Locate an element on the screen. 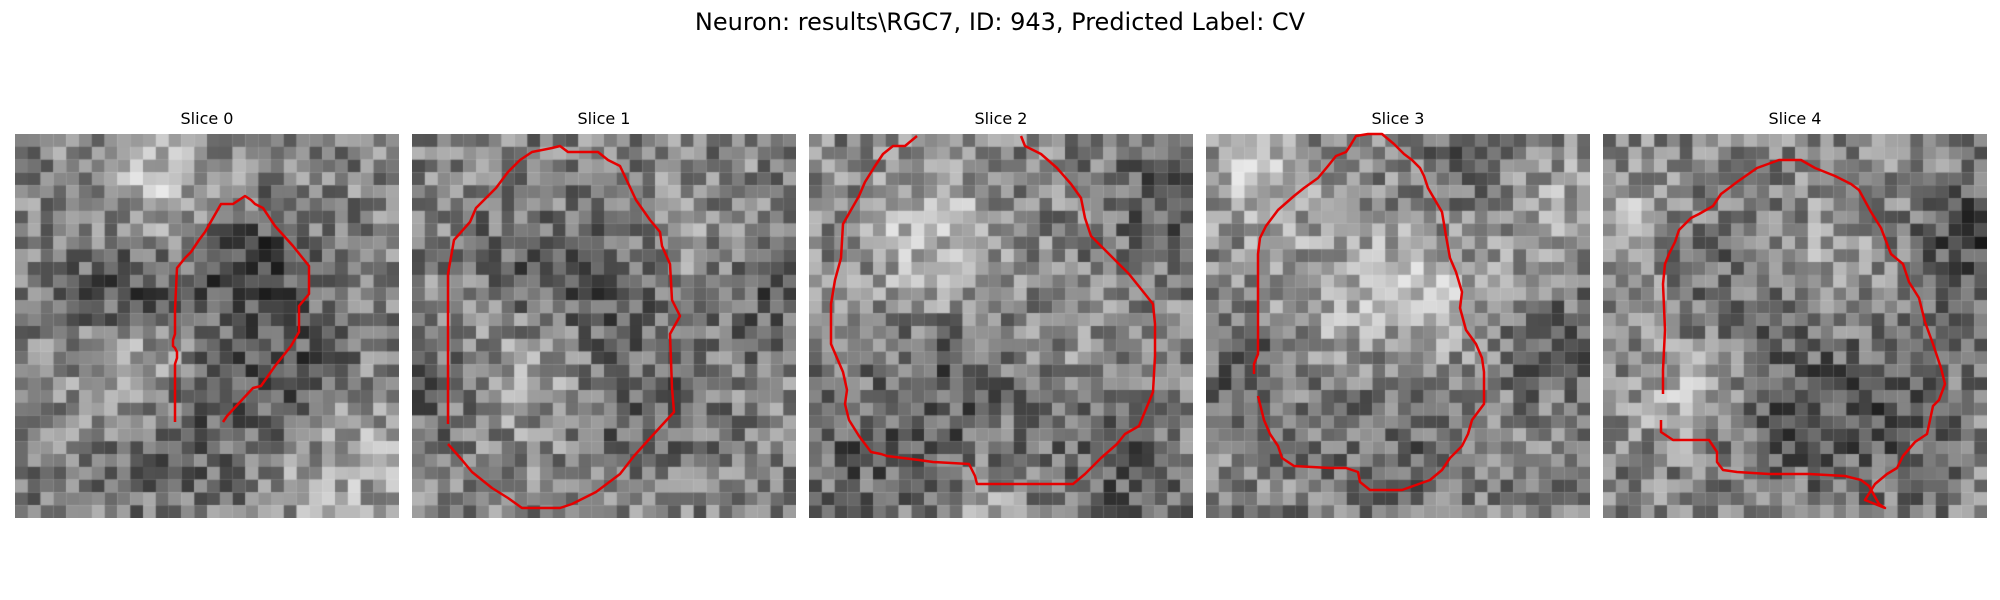  slice-2-image is located at coordinates (1001, 326).